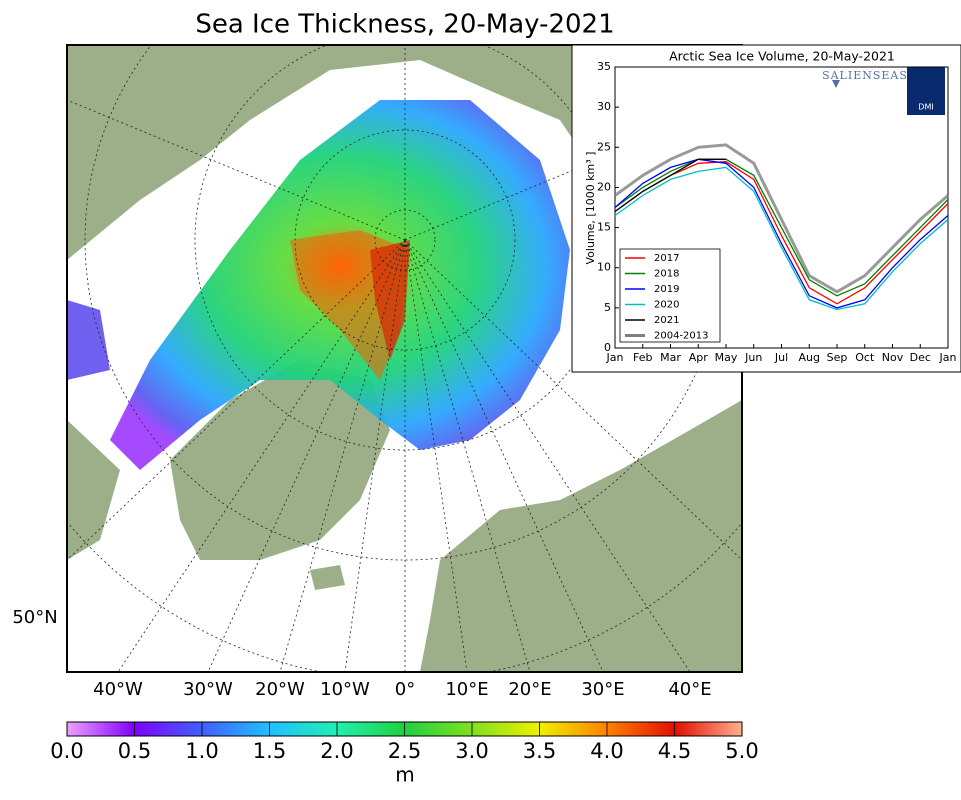  I want to click on lon-label: 10°E, so click(466, 689).